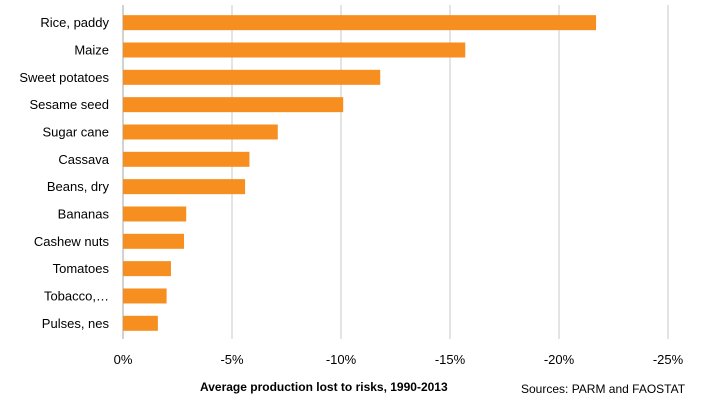 Image resolution: width=703 pixels, height=398 pixels. Describe the element at coordinates (76, 131) in the screenshot. I see `category-label: Sugar cane` at that location.